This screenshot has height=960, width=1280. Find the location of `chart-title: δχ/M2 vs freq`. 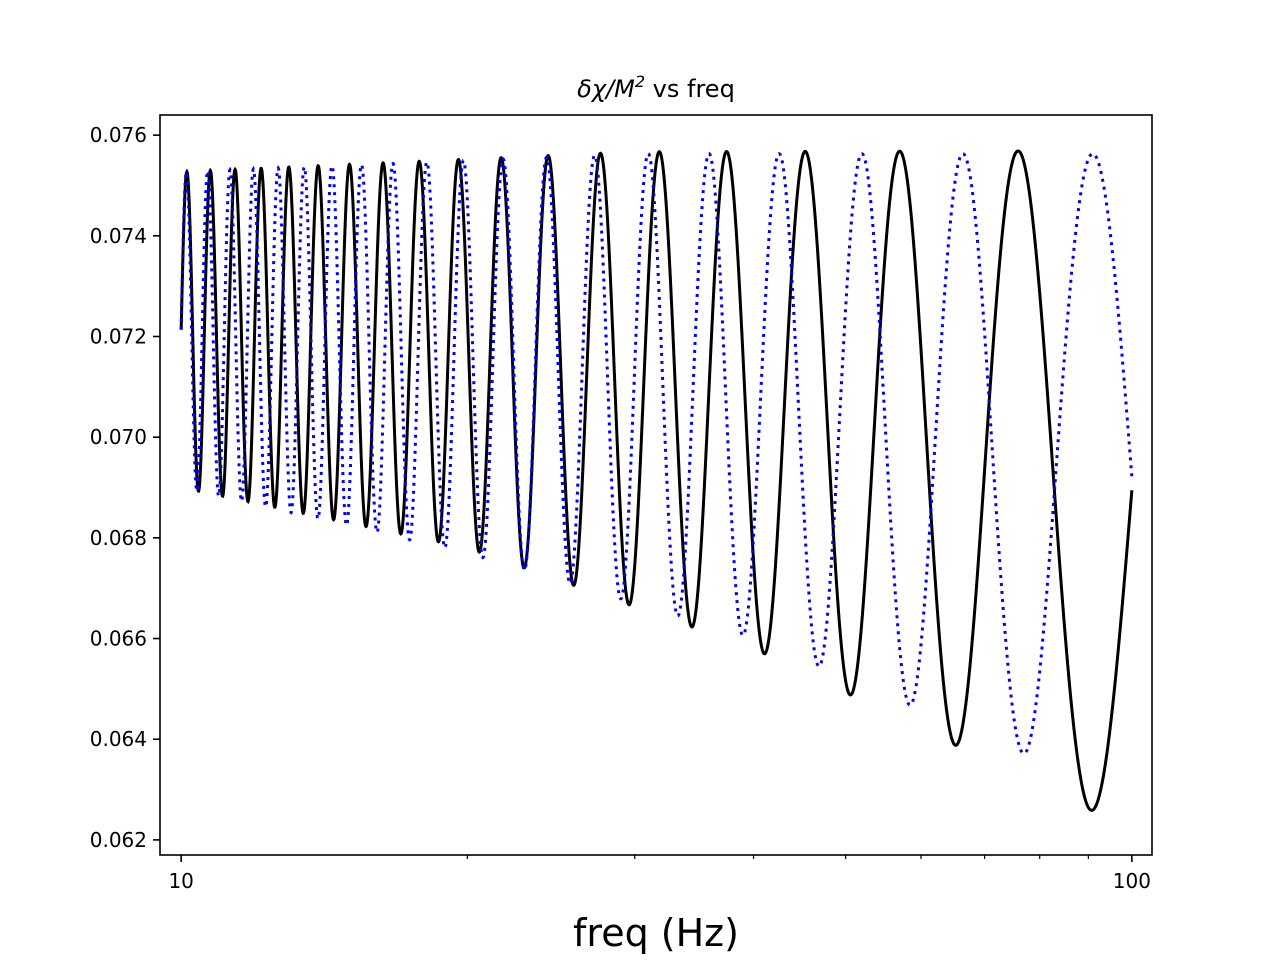

chart-title: δχ/M2 vs freq is located at coordinates (656, 87).